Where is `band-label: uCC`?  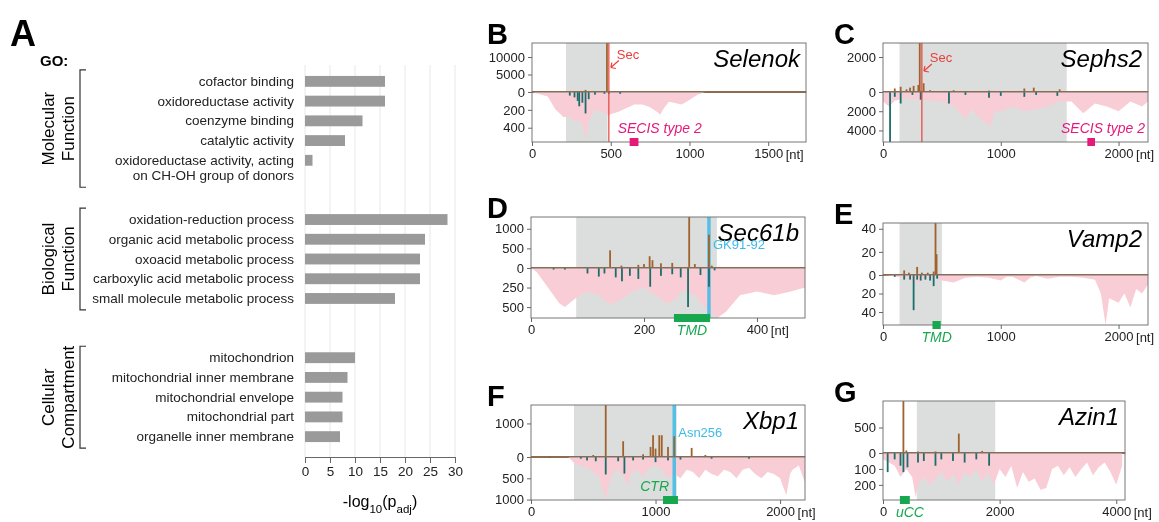 band-label: uCC is located at coordinates (910, 512).